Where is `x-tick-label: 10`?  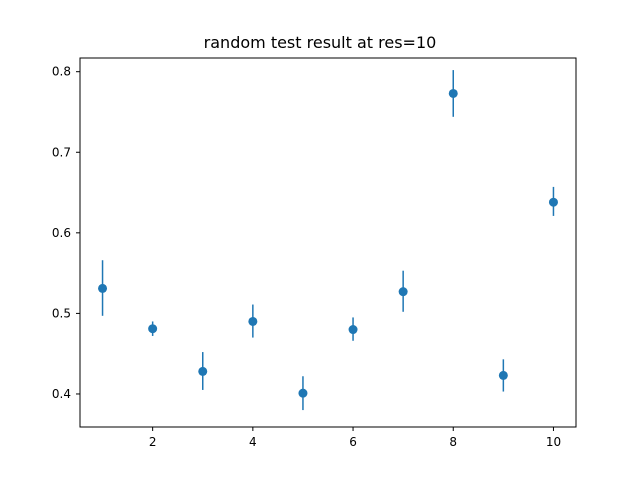 x-tick-label: 10 is located at coordinates (553, 442).